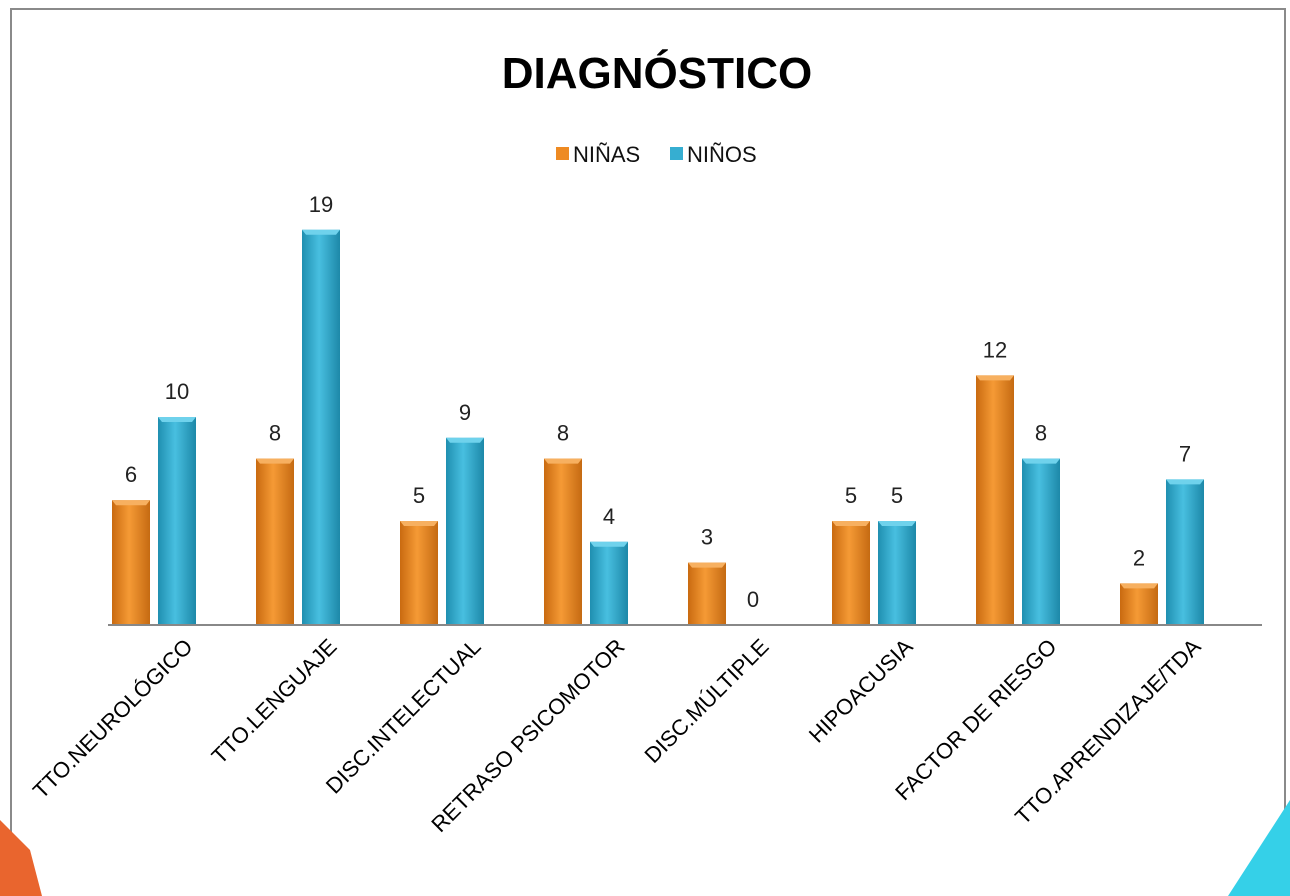 Image resolution: width=1290 pixels, height=896 pixels. I want to click on category-label-1: TTO.LENGUAJE, so click(274, 701).